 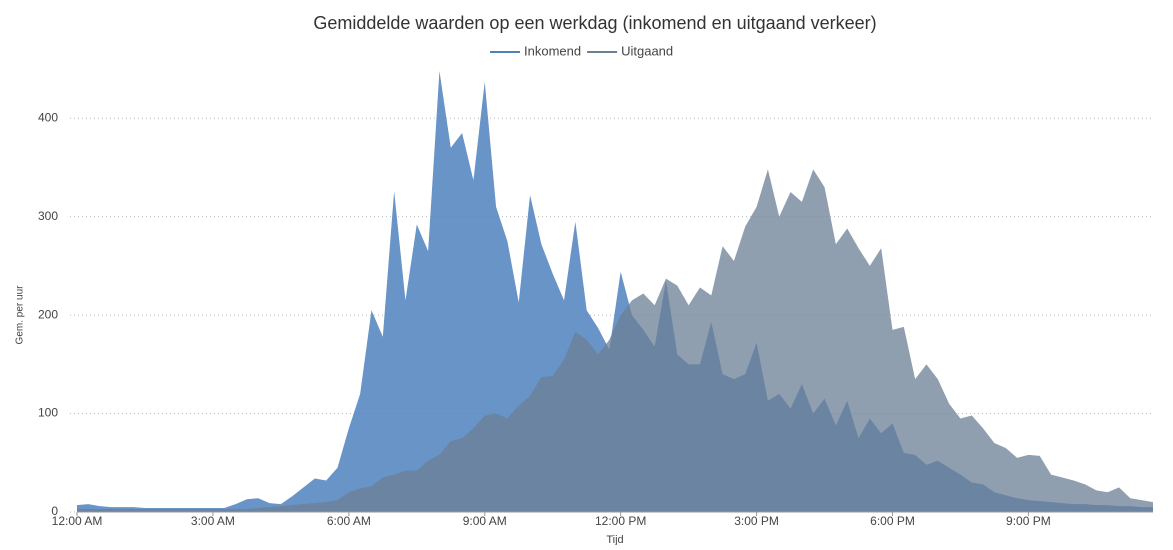 What do you see at coordinates (54, 511) in the screenshot?
I see `y-tick-label: 0` at bounding box center [54, 511].